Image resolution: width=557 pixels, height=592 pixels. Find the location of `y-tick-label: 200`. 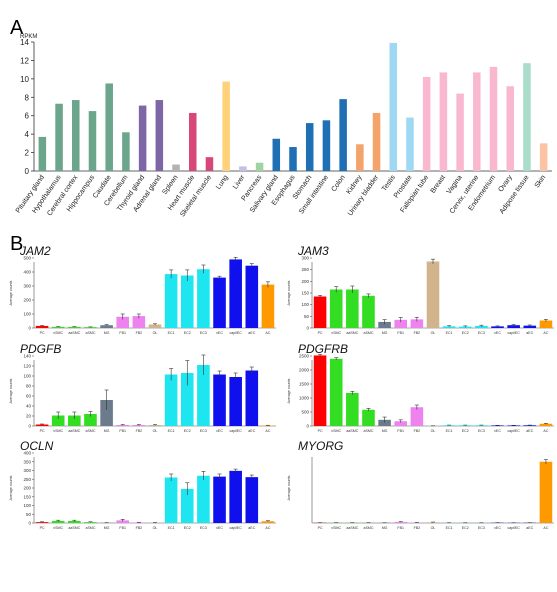

y-tick-label: 200 is located at coordinates (27, 488).